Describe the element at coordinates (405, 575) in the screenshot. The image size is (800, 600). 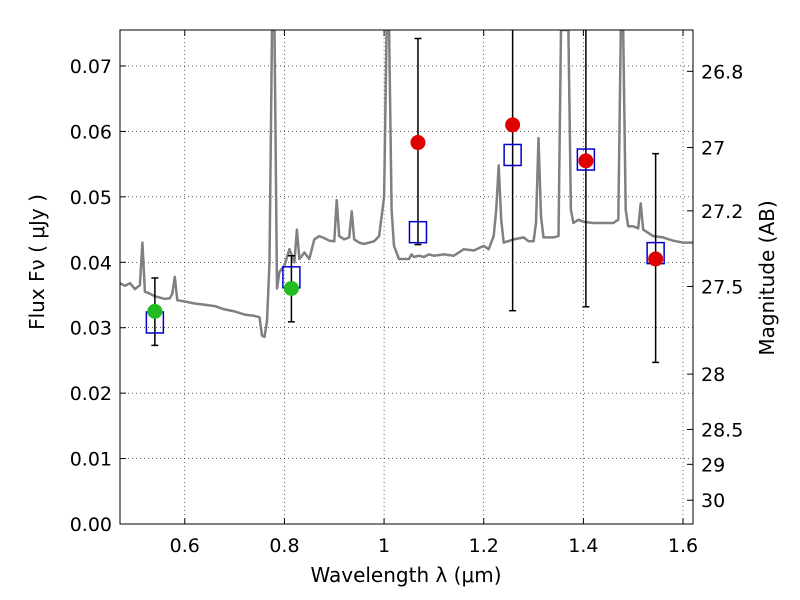
I see `x-axis-label: Wavelength λ (μm)` at that location.